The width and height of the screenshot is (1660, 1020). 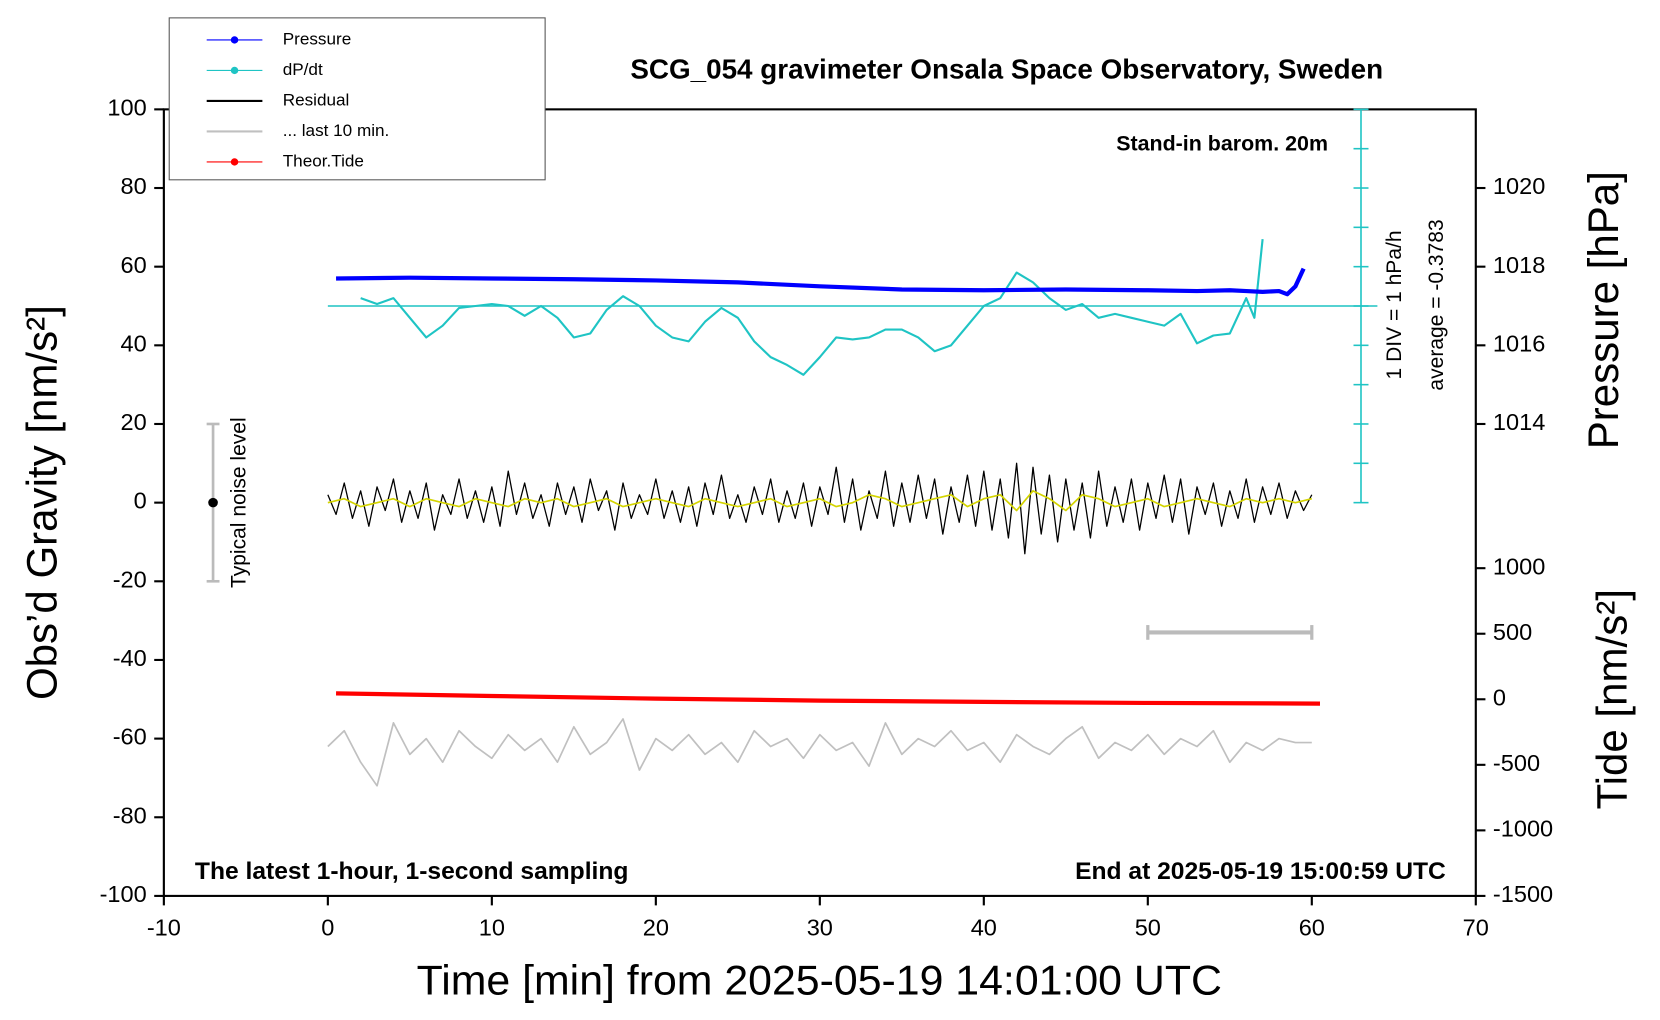 I want to click on y2-tick-label: 1020, so click(x=1519, y=186).